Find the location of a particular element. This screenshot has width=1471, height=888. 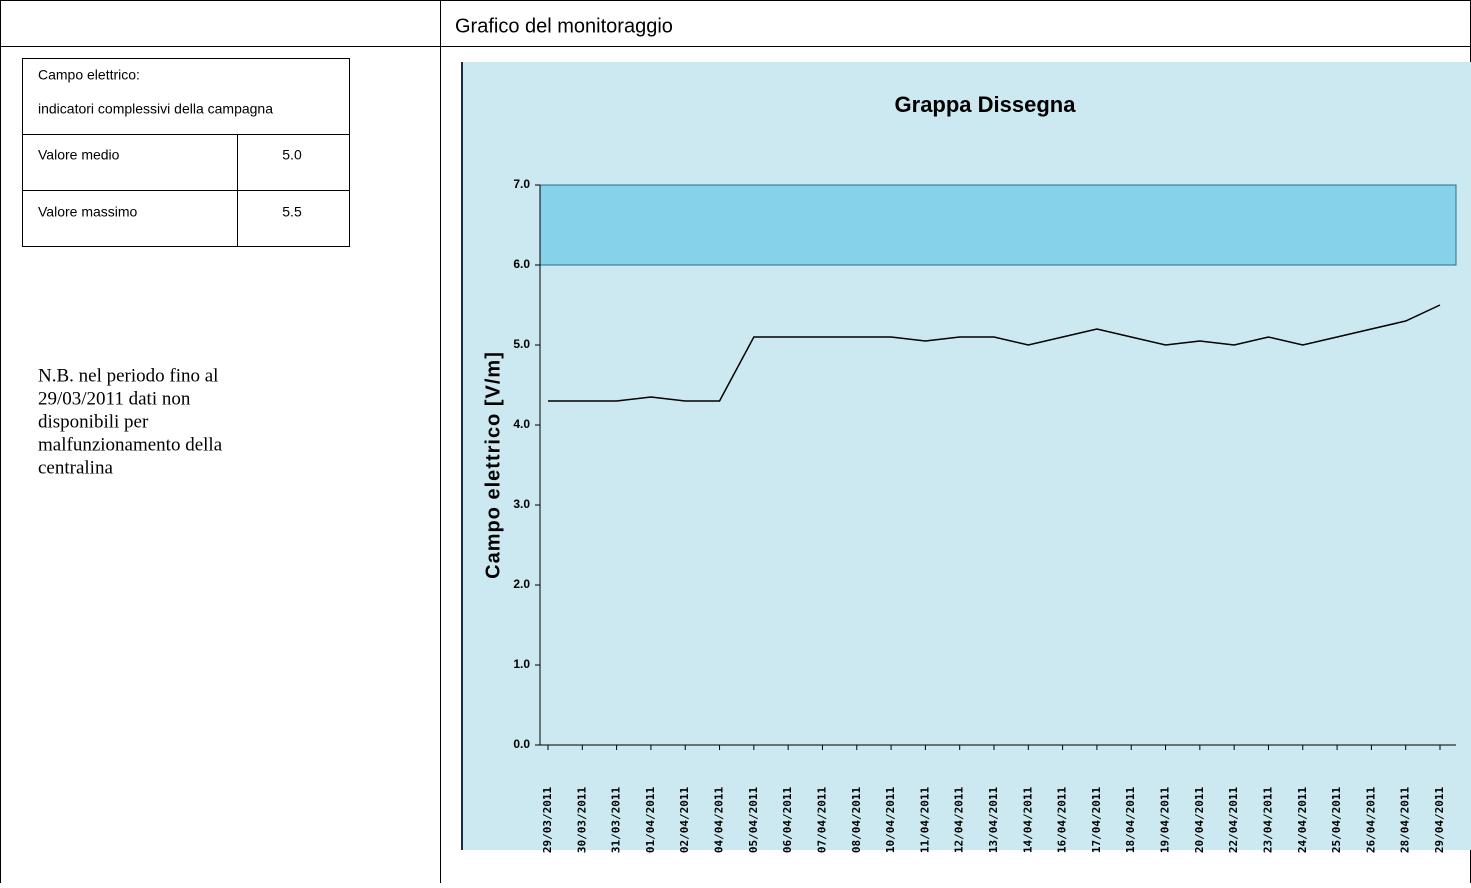

x-tick-label: 19/04/2011 is located at coordinates (1165, 820).